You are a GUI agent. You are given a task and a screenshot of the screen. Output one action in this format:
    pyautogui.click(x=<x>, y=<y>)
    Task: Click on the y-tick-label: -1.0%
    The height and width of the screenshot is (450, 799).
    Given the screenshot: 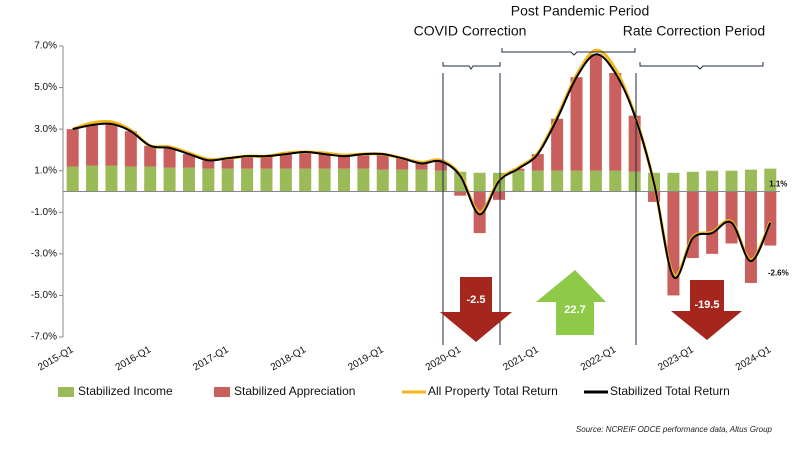 What is the action you would take?
    pyautogui.click(x=44, y=212)
    